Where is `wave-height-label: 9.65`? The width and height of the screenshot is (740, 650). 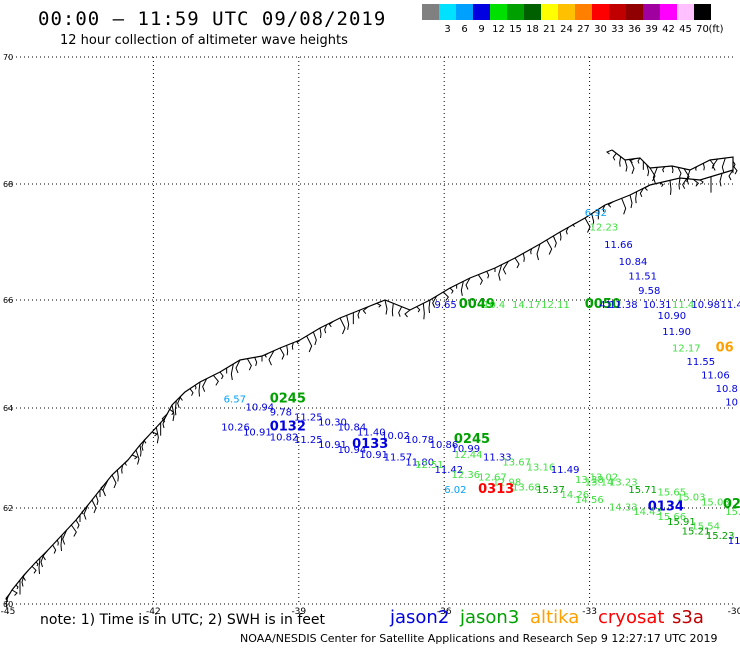
wave-height-label: 9.65 is located at coordinates (446, 305).